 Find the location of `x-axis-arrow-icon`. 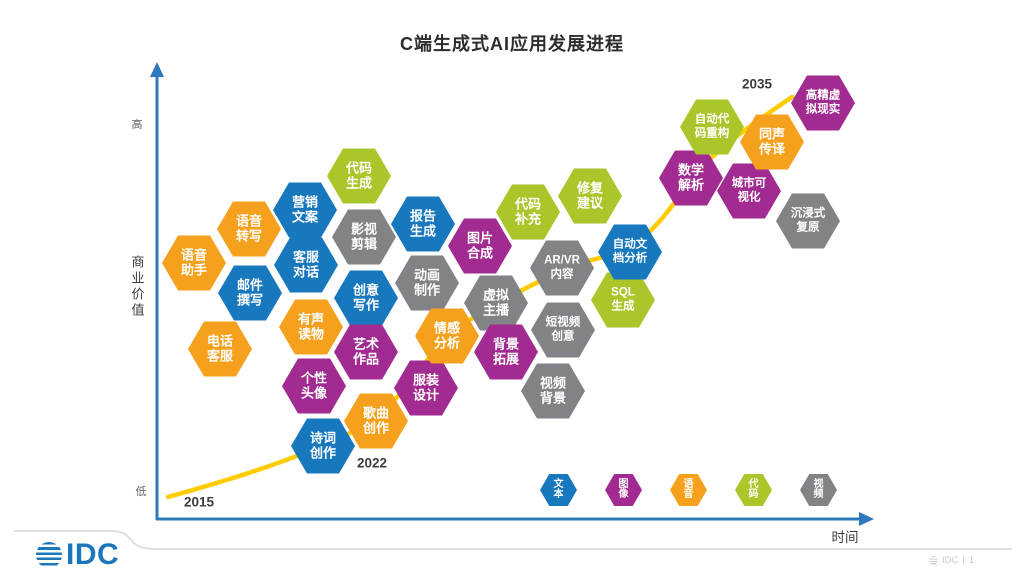

x-axis-arrow-icon is located at coordinates (866, 519).